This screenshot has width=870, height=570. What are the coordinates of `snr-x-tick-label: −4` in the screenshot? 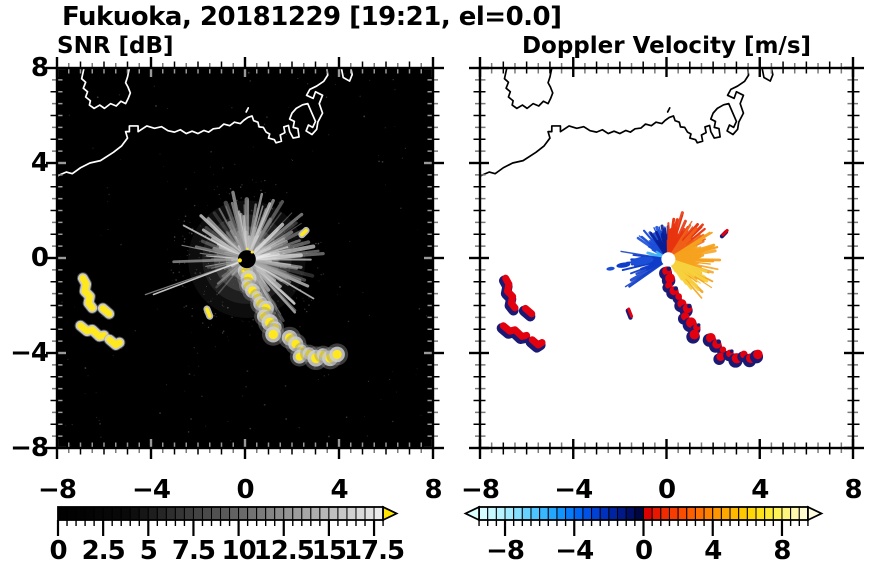 It's located at (151, 490).